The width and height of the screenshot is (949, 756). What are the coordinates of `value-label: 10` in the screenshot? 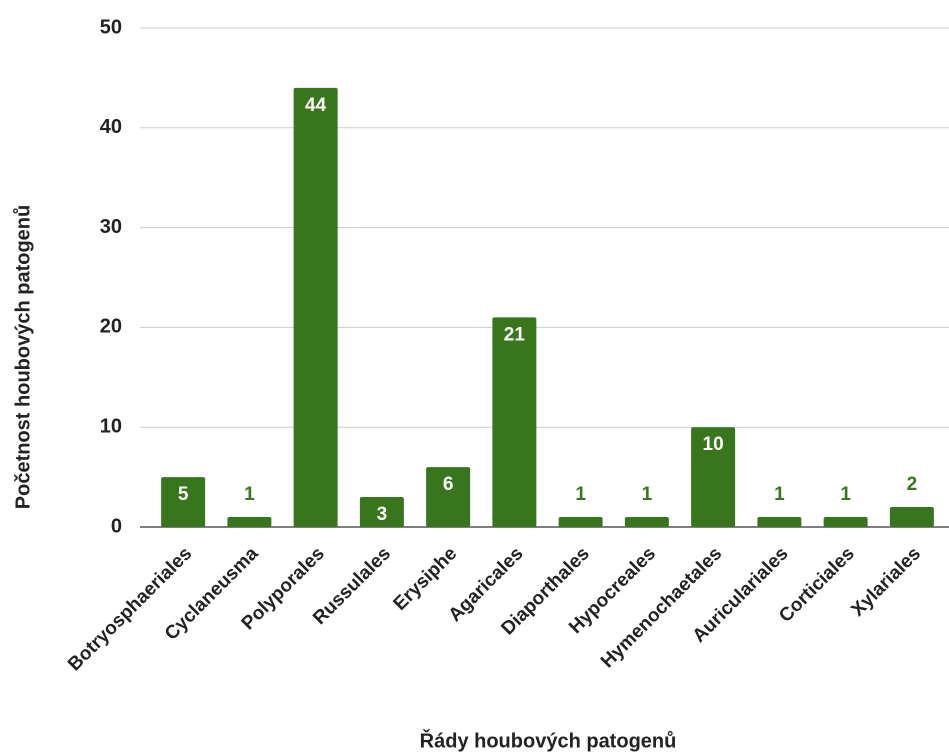 It's located at (713, 444).